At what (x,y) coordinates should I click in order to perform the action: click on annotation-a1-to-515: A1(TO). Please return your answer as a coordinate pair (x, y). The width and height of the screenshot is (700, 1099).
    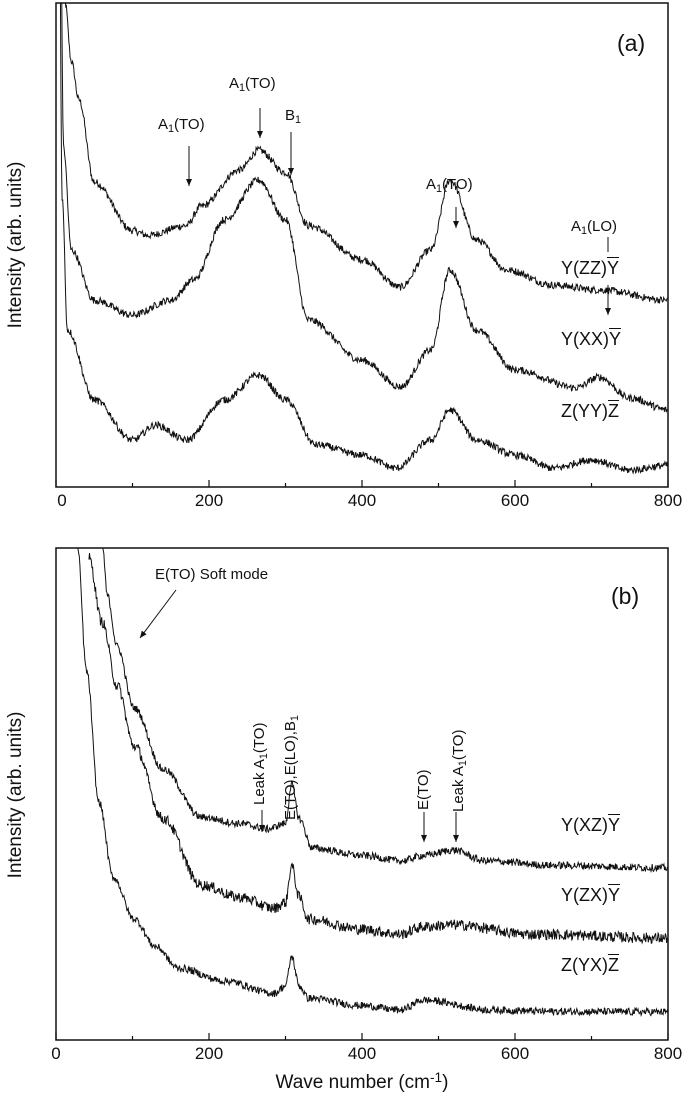
    Looking at the image, I should click on (449, 186).